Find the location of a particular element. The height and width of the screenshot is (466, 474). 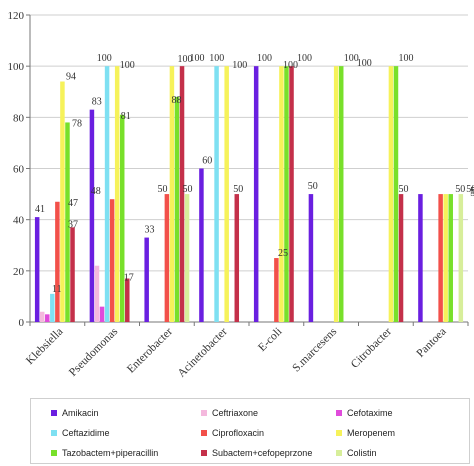

y-tick-label: 40 is located at coordinates (19, 221).